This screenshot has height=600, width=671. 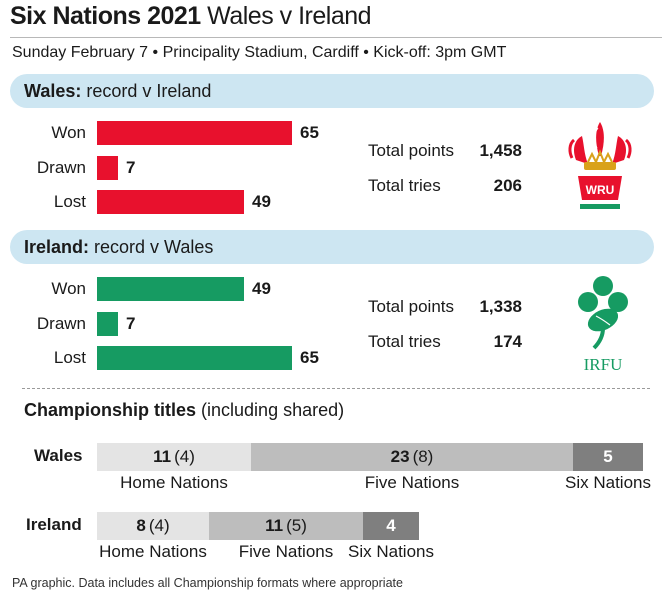 I want to click on wales-drawn-value: 7, so click(x=131, y=167).